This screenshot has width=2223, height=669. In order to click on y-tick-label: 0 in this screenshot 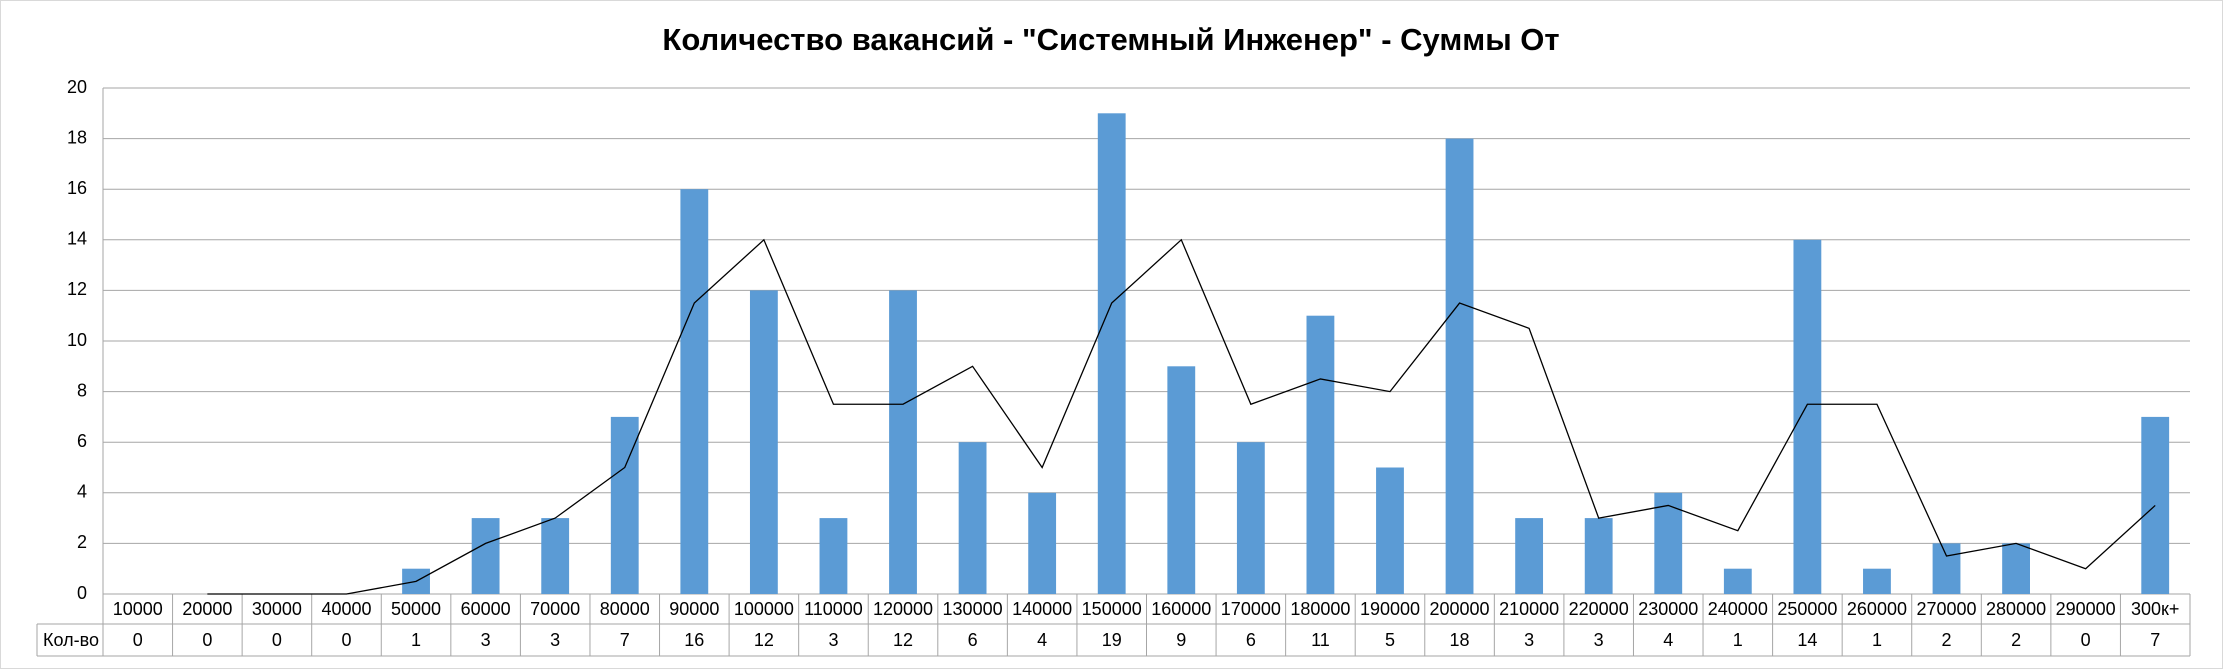, I will do `click(82, 593)`.